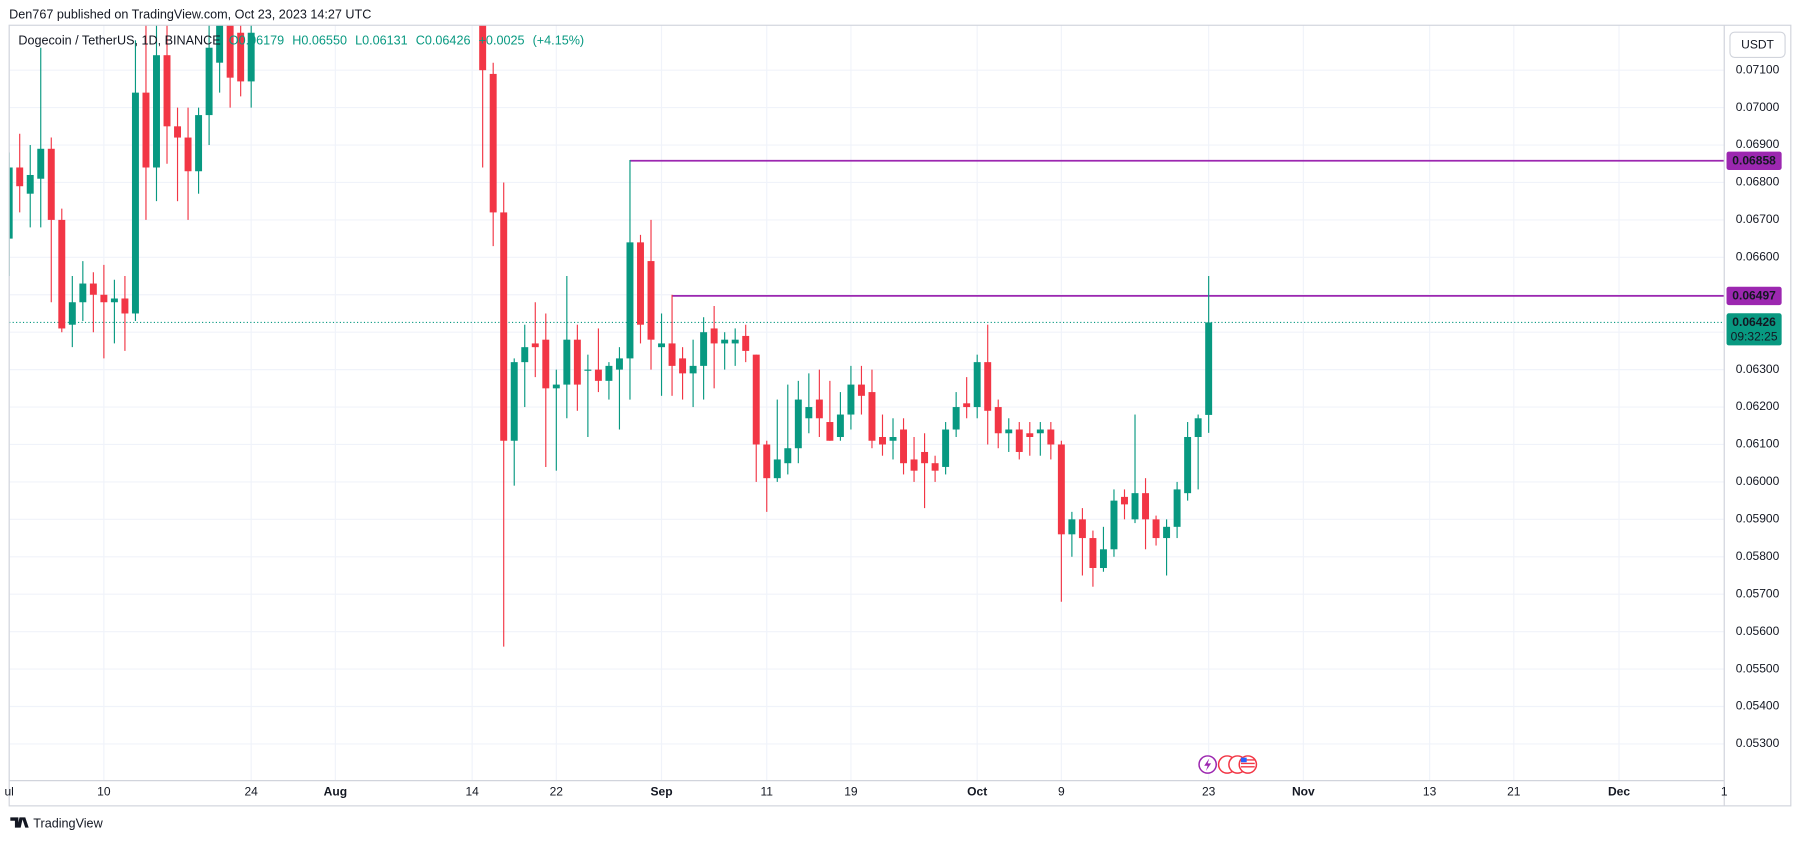 The height and width of the screenshot is (841, 1800). What do you see at coordinates (766, 791) in the screenshot?
I see `x-tick-label: 11` at bounding box center [766, 791].